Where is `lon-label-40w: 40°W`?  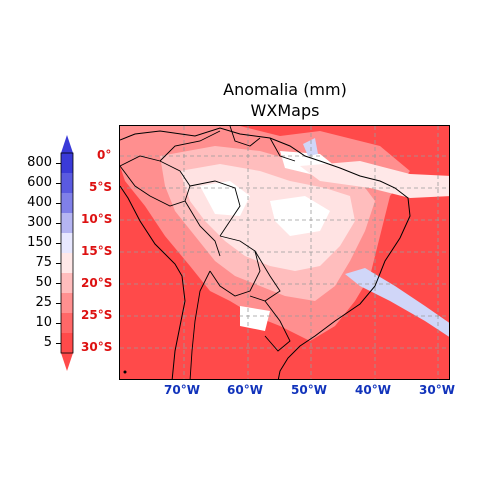 lon-label-40w: 40°W is located at coordinates (373, 390).